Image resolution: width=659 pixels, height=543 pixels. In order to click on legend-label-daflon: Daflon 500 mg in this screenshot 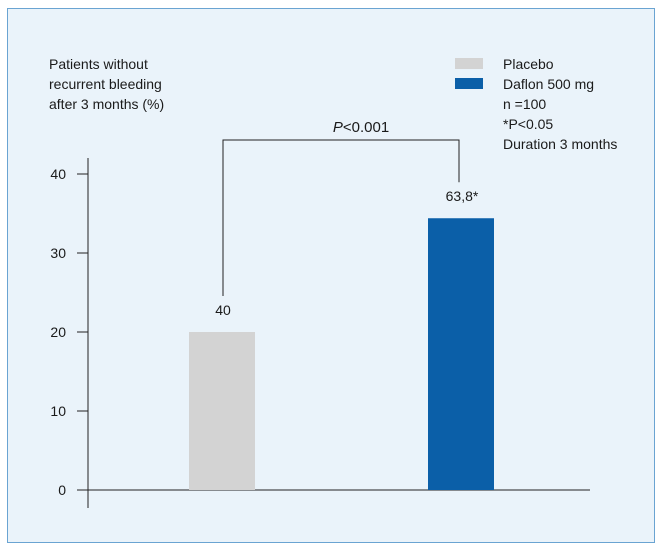, I will do `click(549, 84)`.